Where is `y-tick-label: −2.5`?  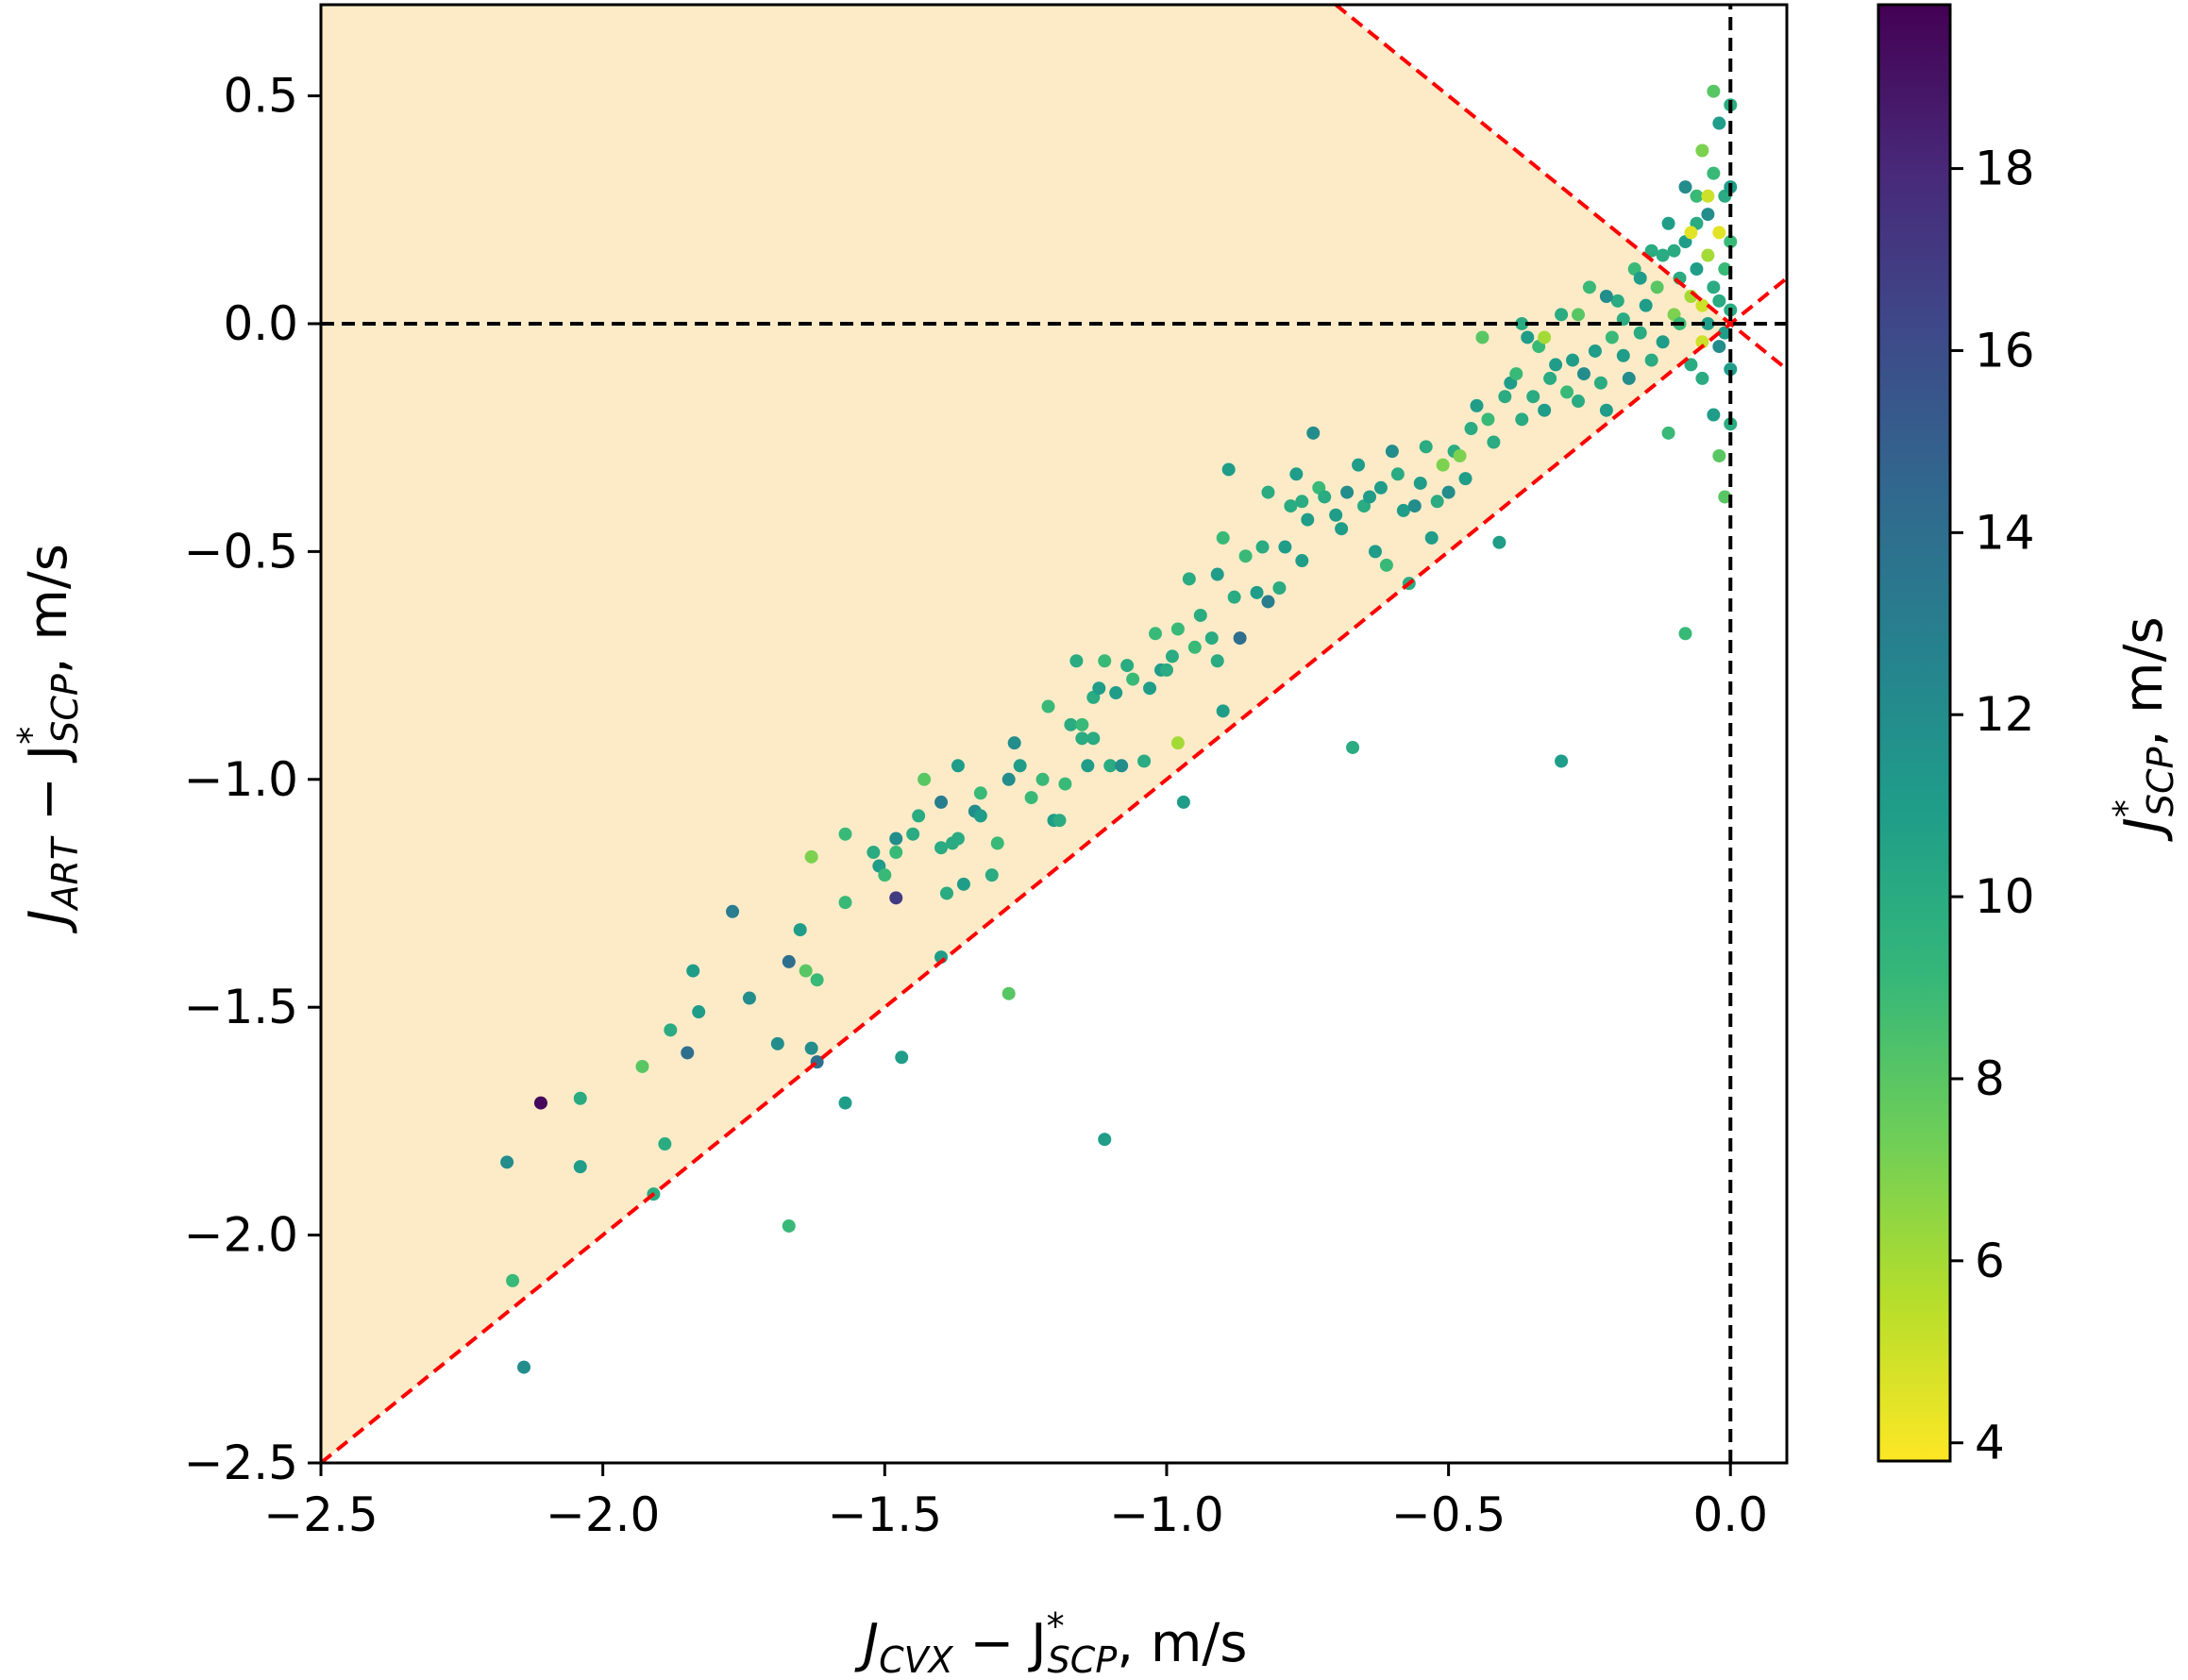 y-tick-label: −2.5 is located at coordinates (241, 1463).